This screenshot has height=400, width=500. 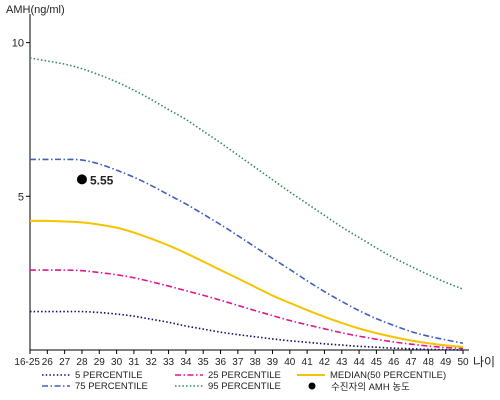 I want to click on legend-marker-dot, so click(x=312, y=386).